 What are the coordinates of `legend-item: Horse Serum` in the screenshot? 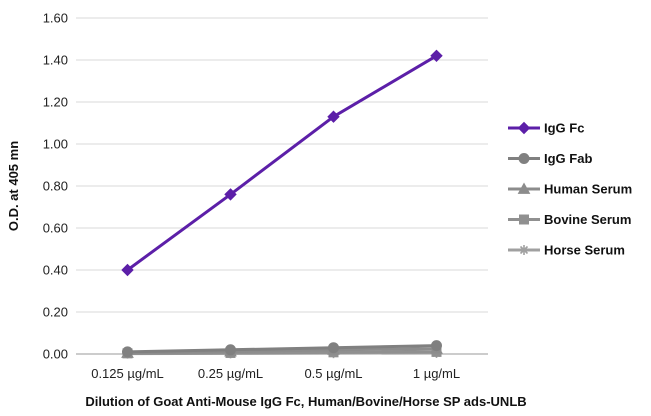 It's located at (566, 250).